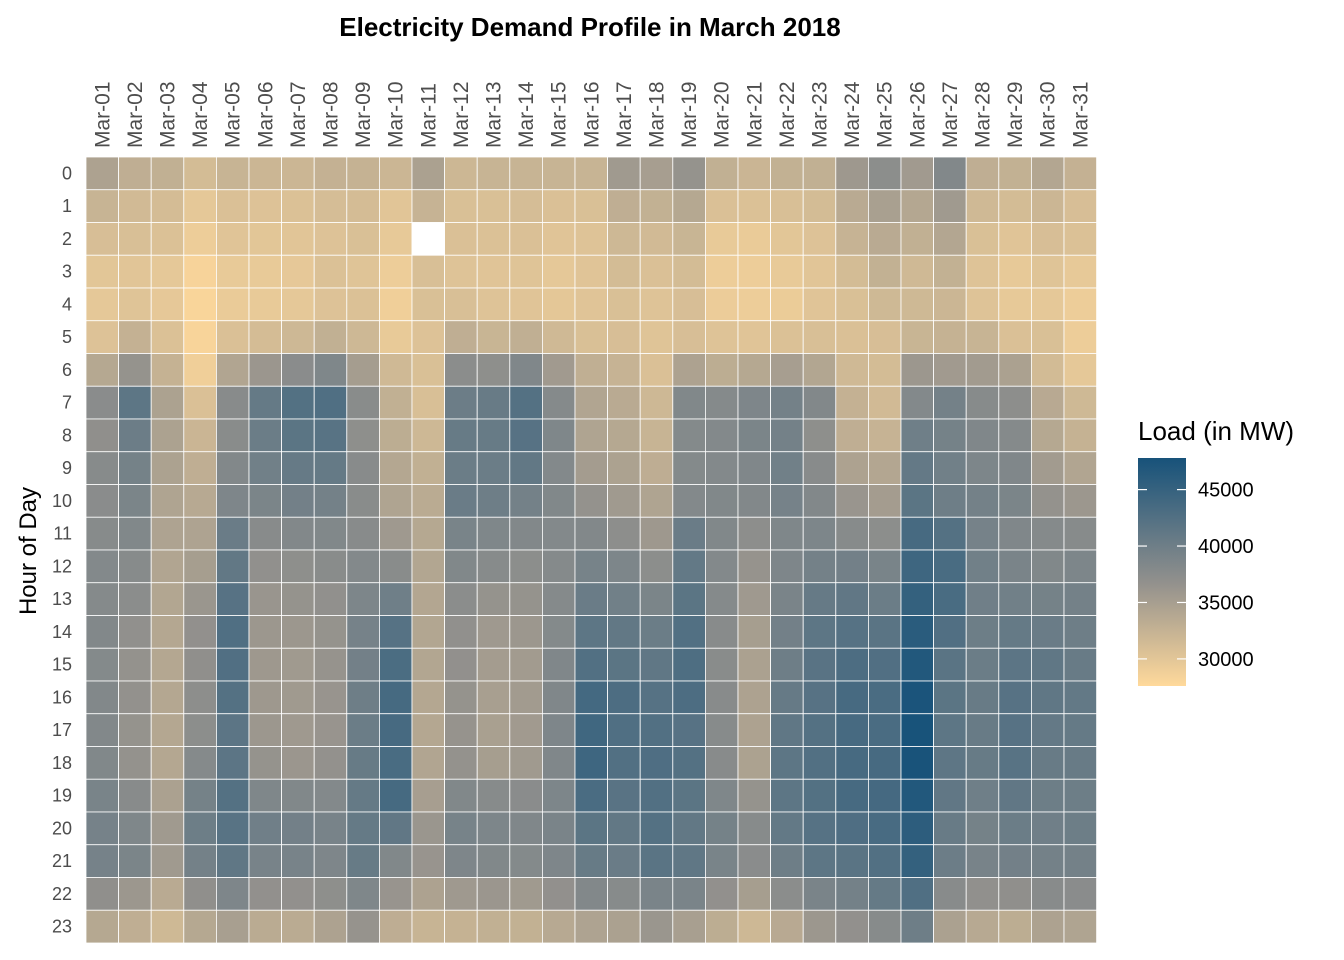 The width and height of the screenshot is (1344, 960). What do you see at coordinates (494, 114) in the screenshot?
I see `x-tick-label: Mar-13` at bounding box center [494, 114].